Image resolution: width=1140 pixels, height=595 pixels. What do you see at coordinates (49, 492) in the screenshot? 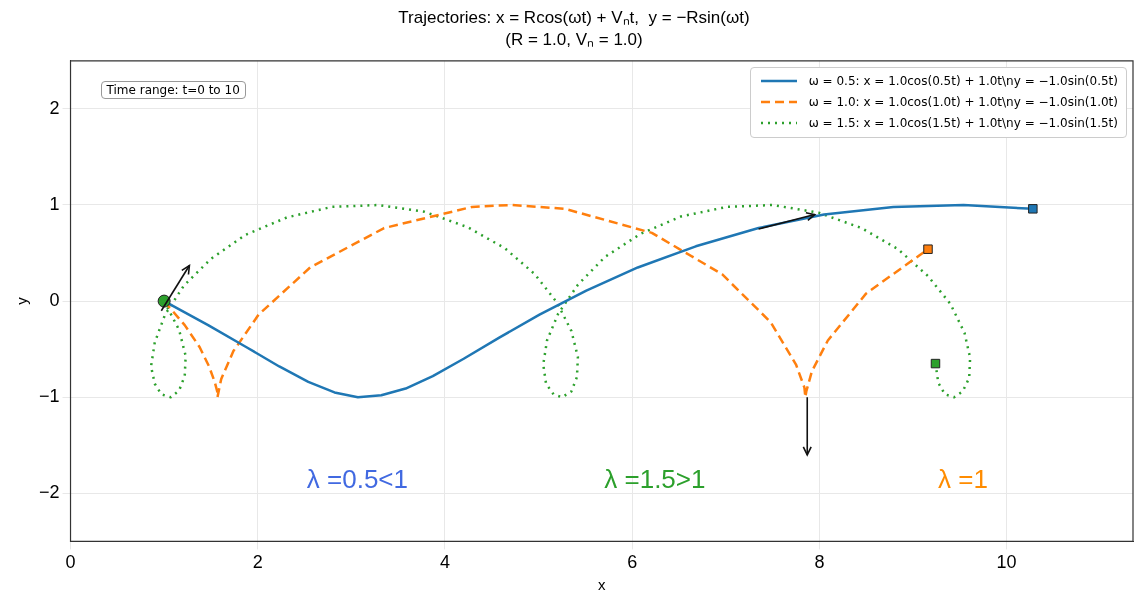
I see `y-tick-label: −2` at bounding box center [49, 492].